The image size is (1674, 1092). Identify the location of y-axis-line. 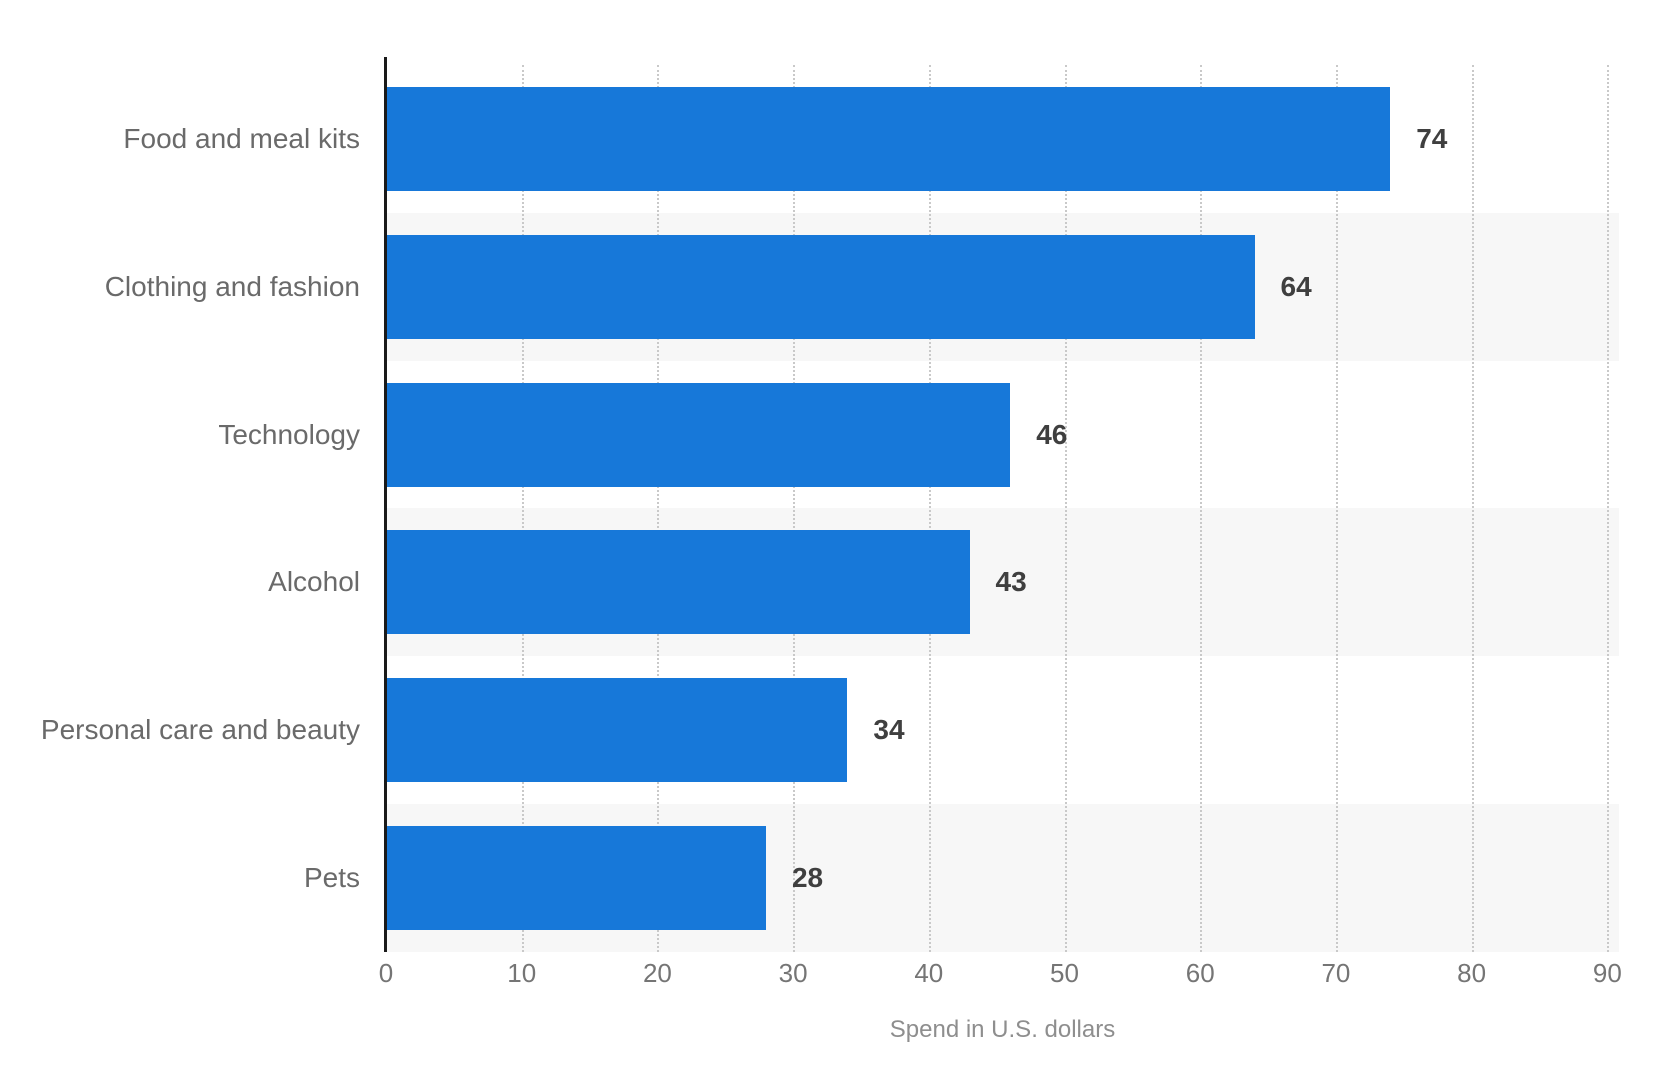
(385, 504).